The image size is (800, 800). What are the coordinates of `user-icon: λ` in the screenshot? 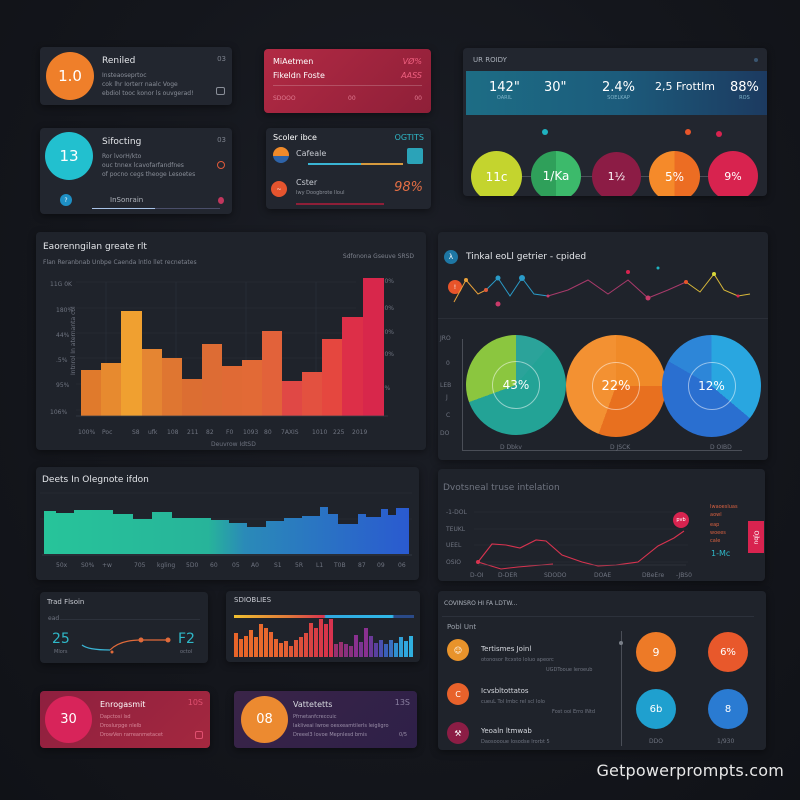 It's located at (451, 257).